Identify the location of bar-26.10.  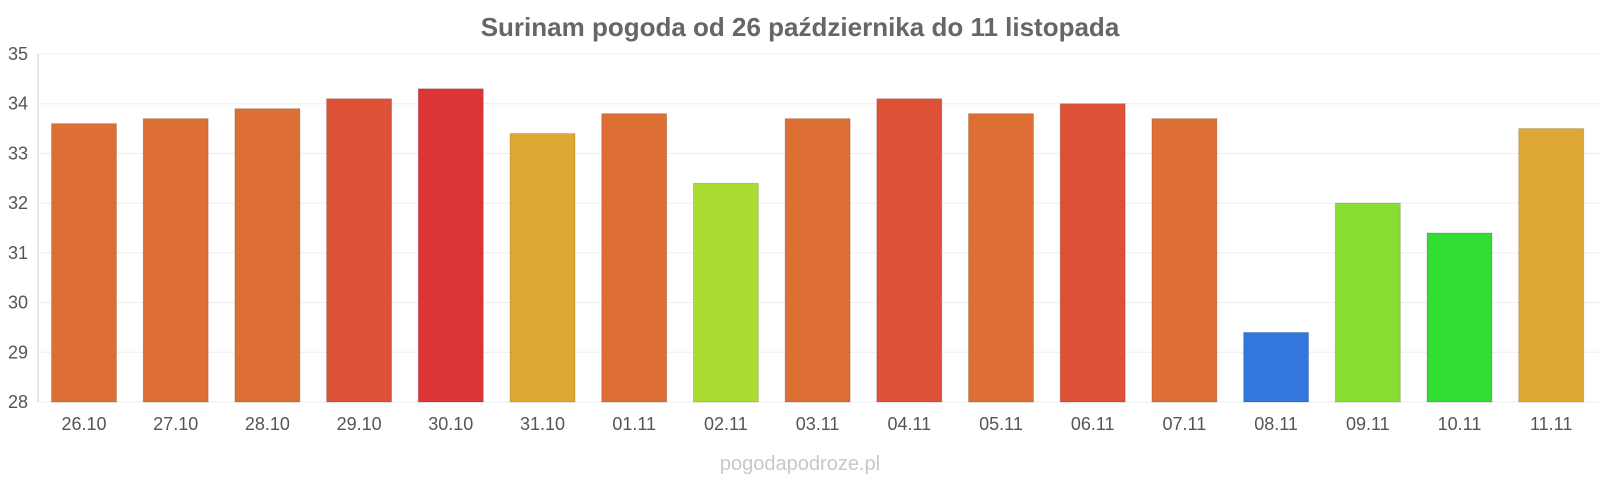
(84, 263).